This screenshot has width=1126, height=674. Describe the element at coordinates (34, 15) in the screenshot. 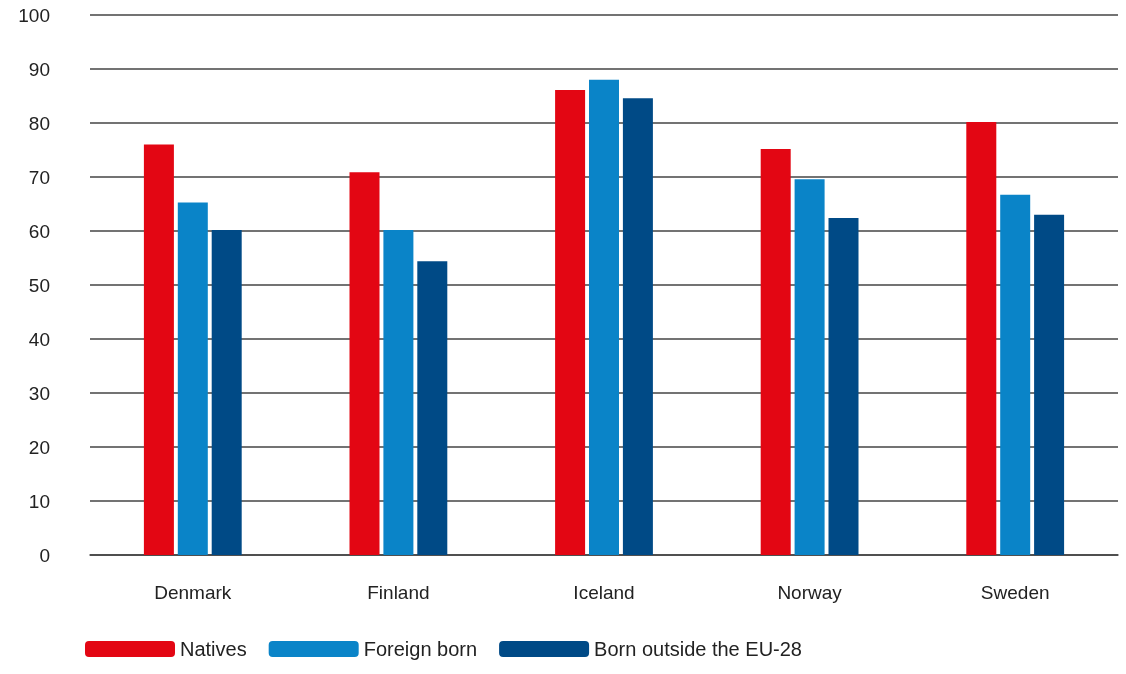

I see `y-tick-label: 100` at that location.